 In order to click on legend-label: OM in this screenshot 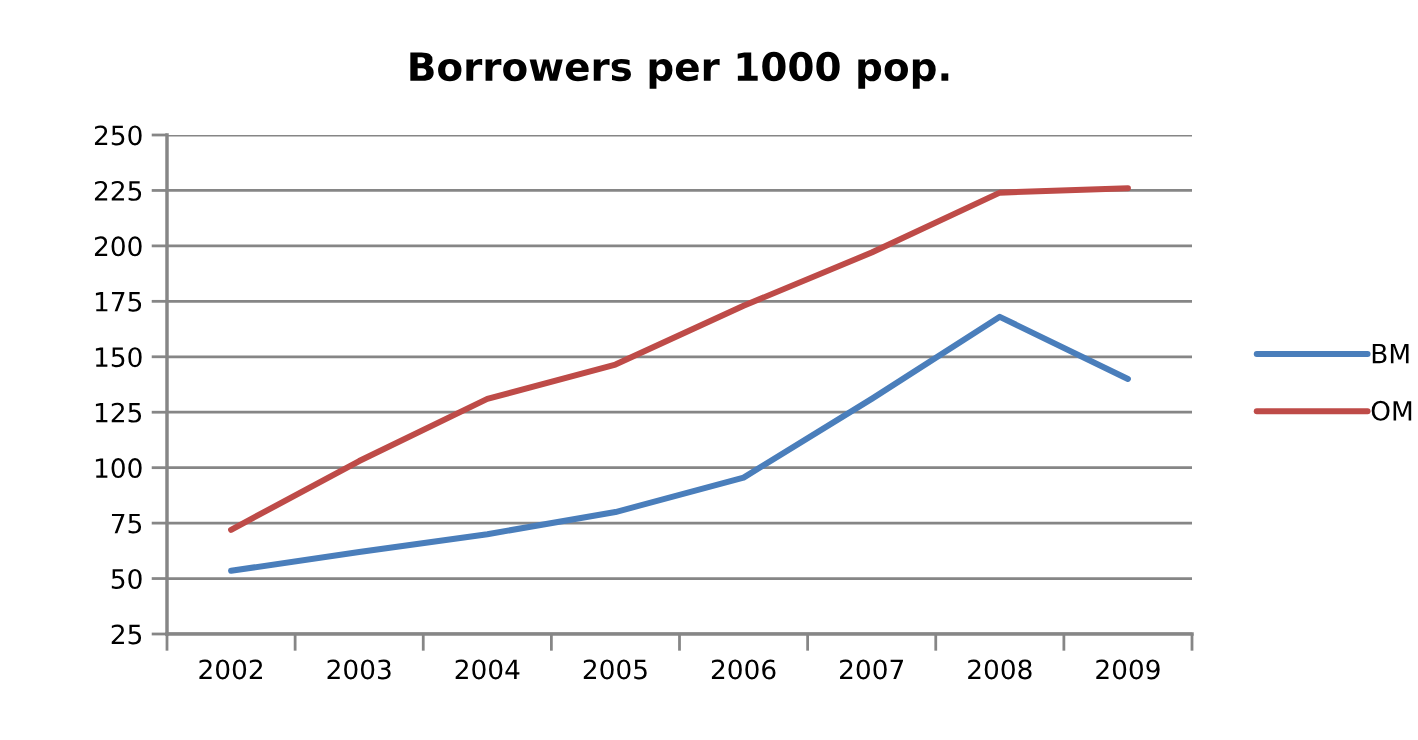, I will do `click(1391, 410)`.